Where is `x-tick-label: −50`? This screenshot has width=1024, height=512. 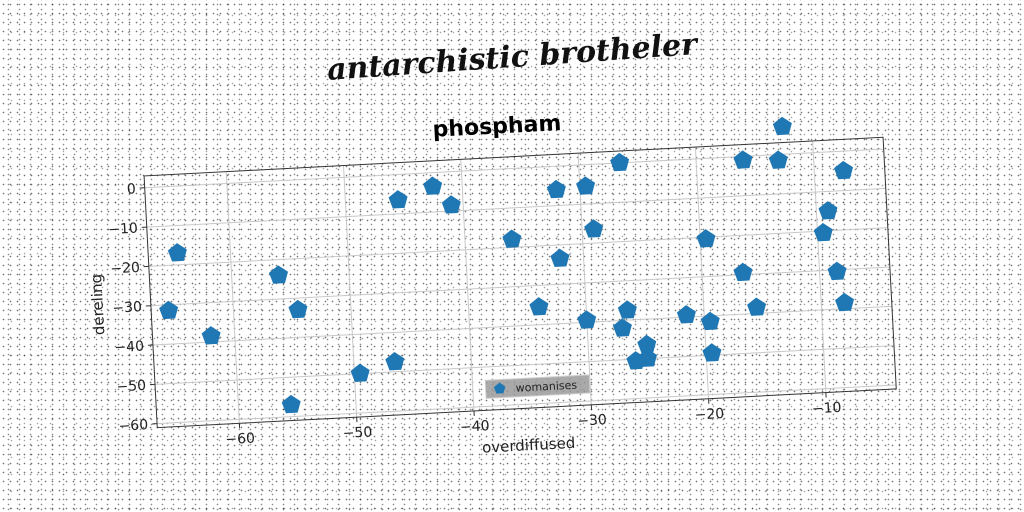 x-tick-label: −50 is located at coordinates (357, 433).